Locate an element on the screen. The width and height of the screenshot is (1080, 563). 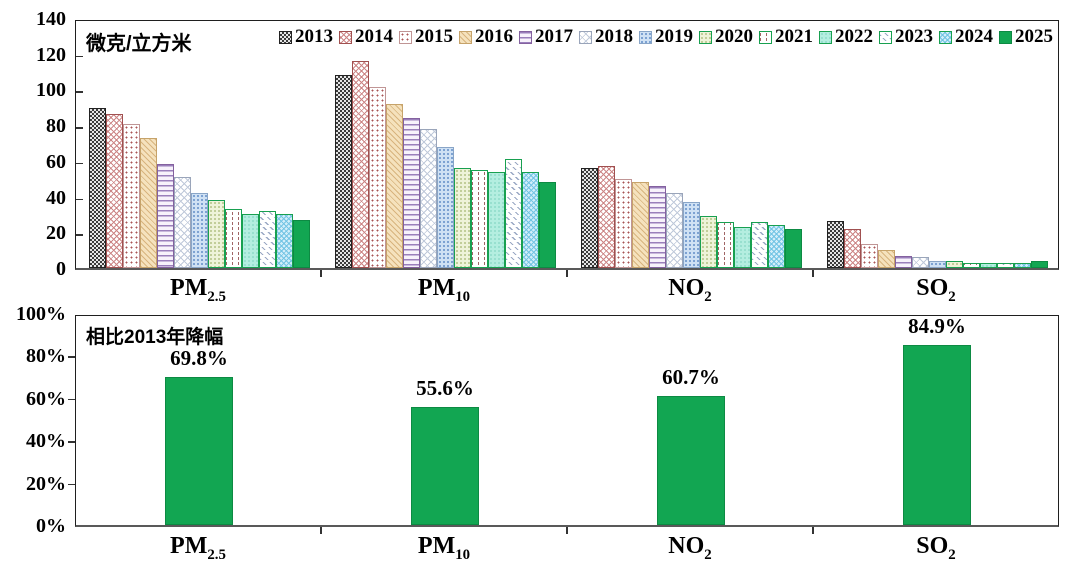
bar-pm25-2013 is located at coordinates (97, 188).